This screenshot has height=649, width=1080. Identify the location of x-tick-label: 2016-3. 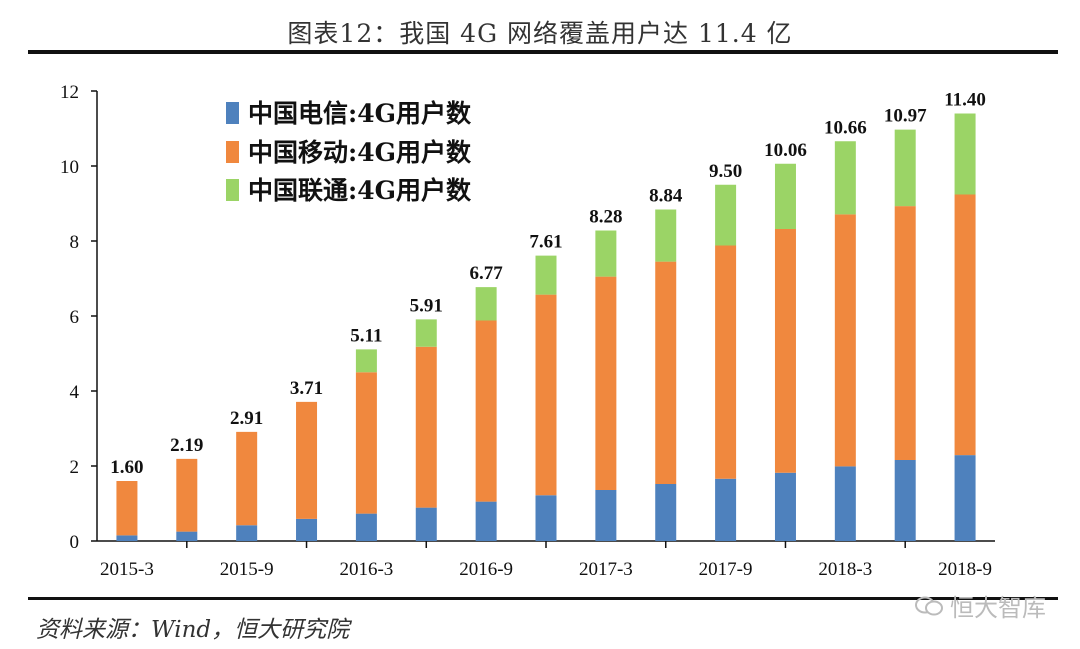
(366, 569).